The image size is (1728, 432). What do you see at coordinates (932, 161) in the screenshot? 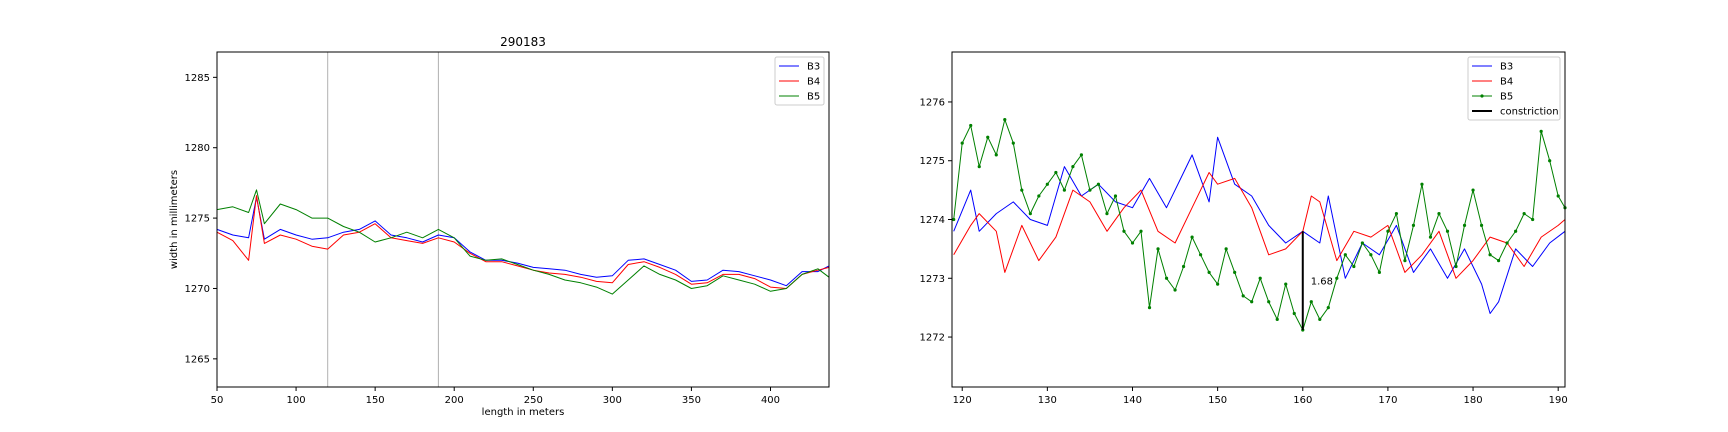
I see `right-y-tick-label: 1275` at bounding box center [932, 161].